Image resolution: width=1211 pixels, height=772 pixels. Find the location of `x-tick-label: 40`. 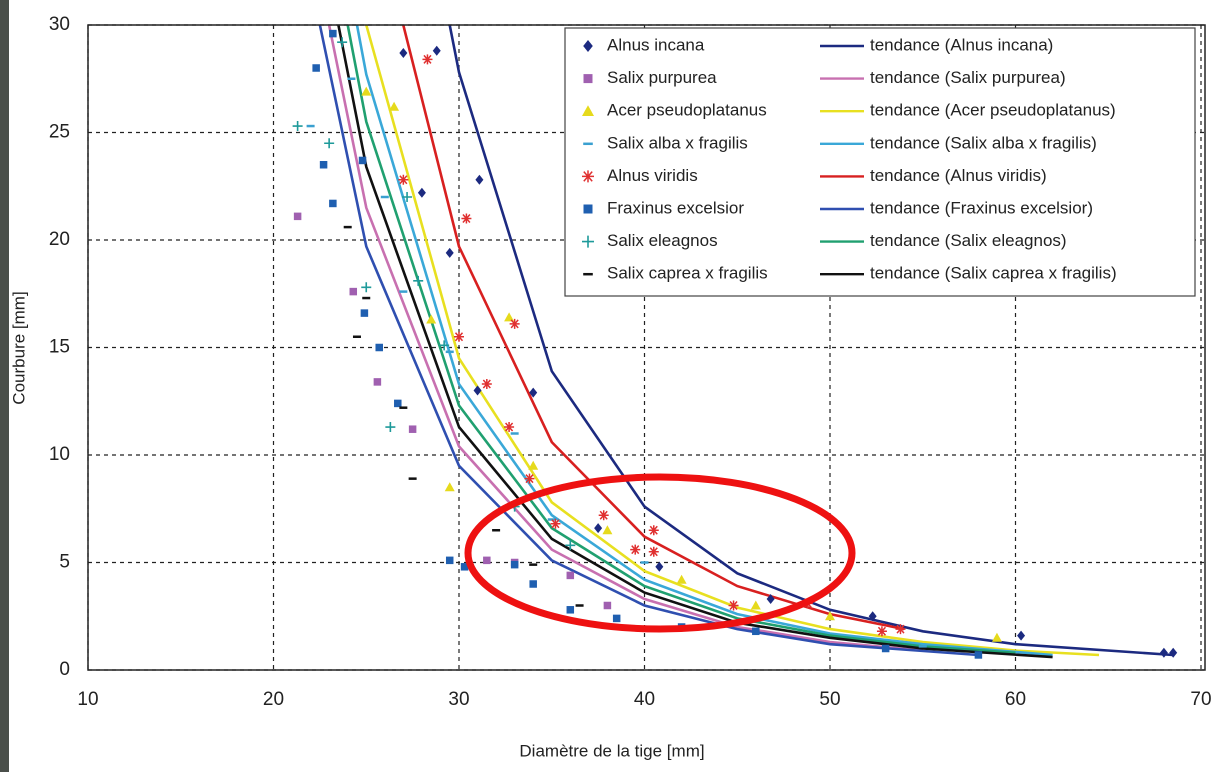

x-tick-label: 40 is located at coordinates (644, 699).